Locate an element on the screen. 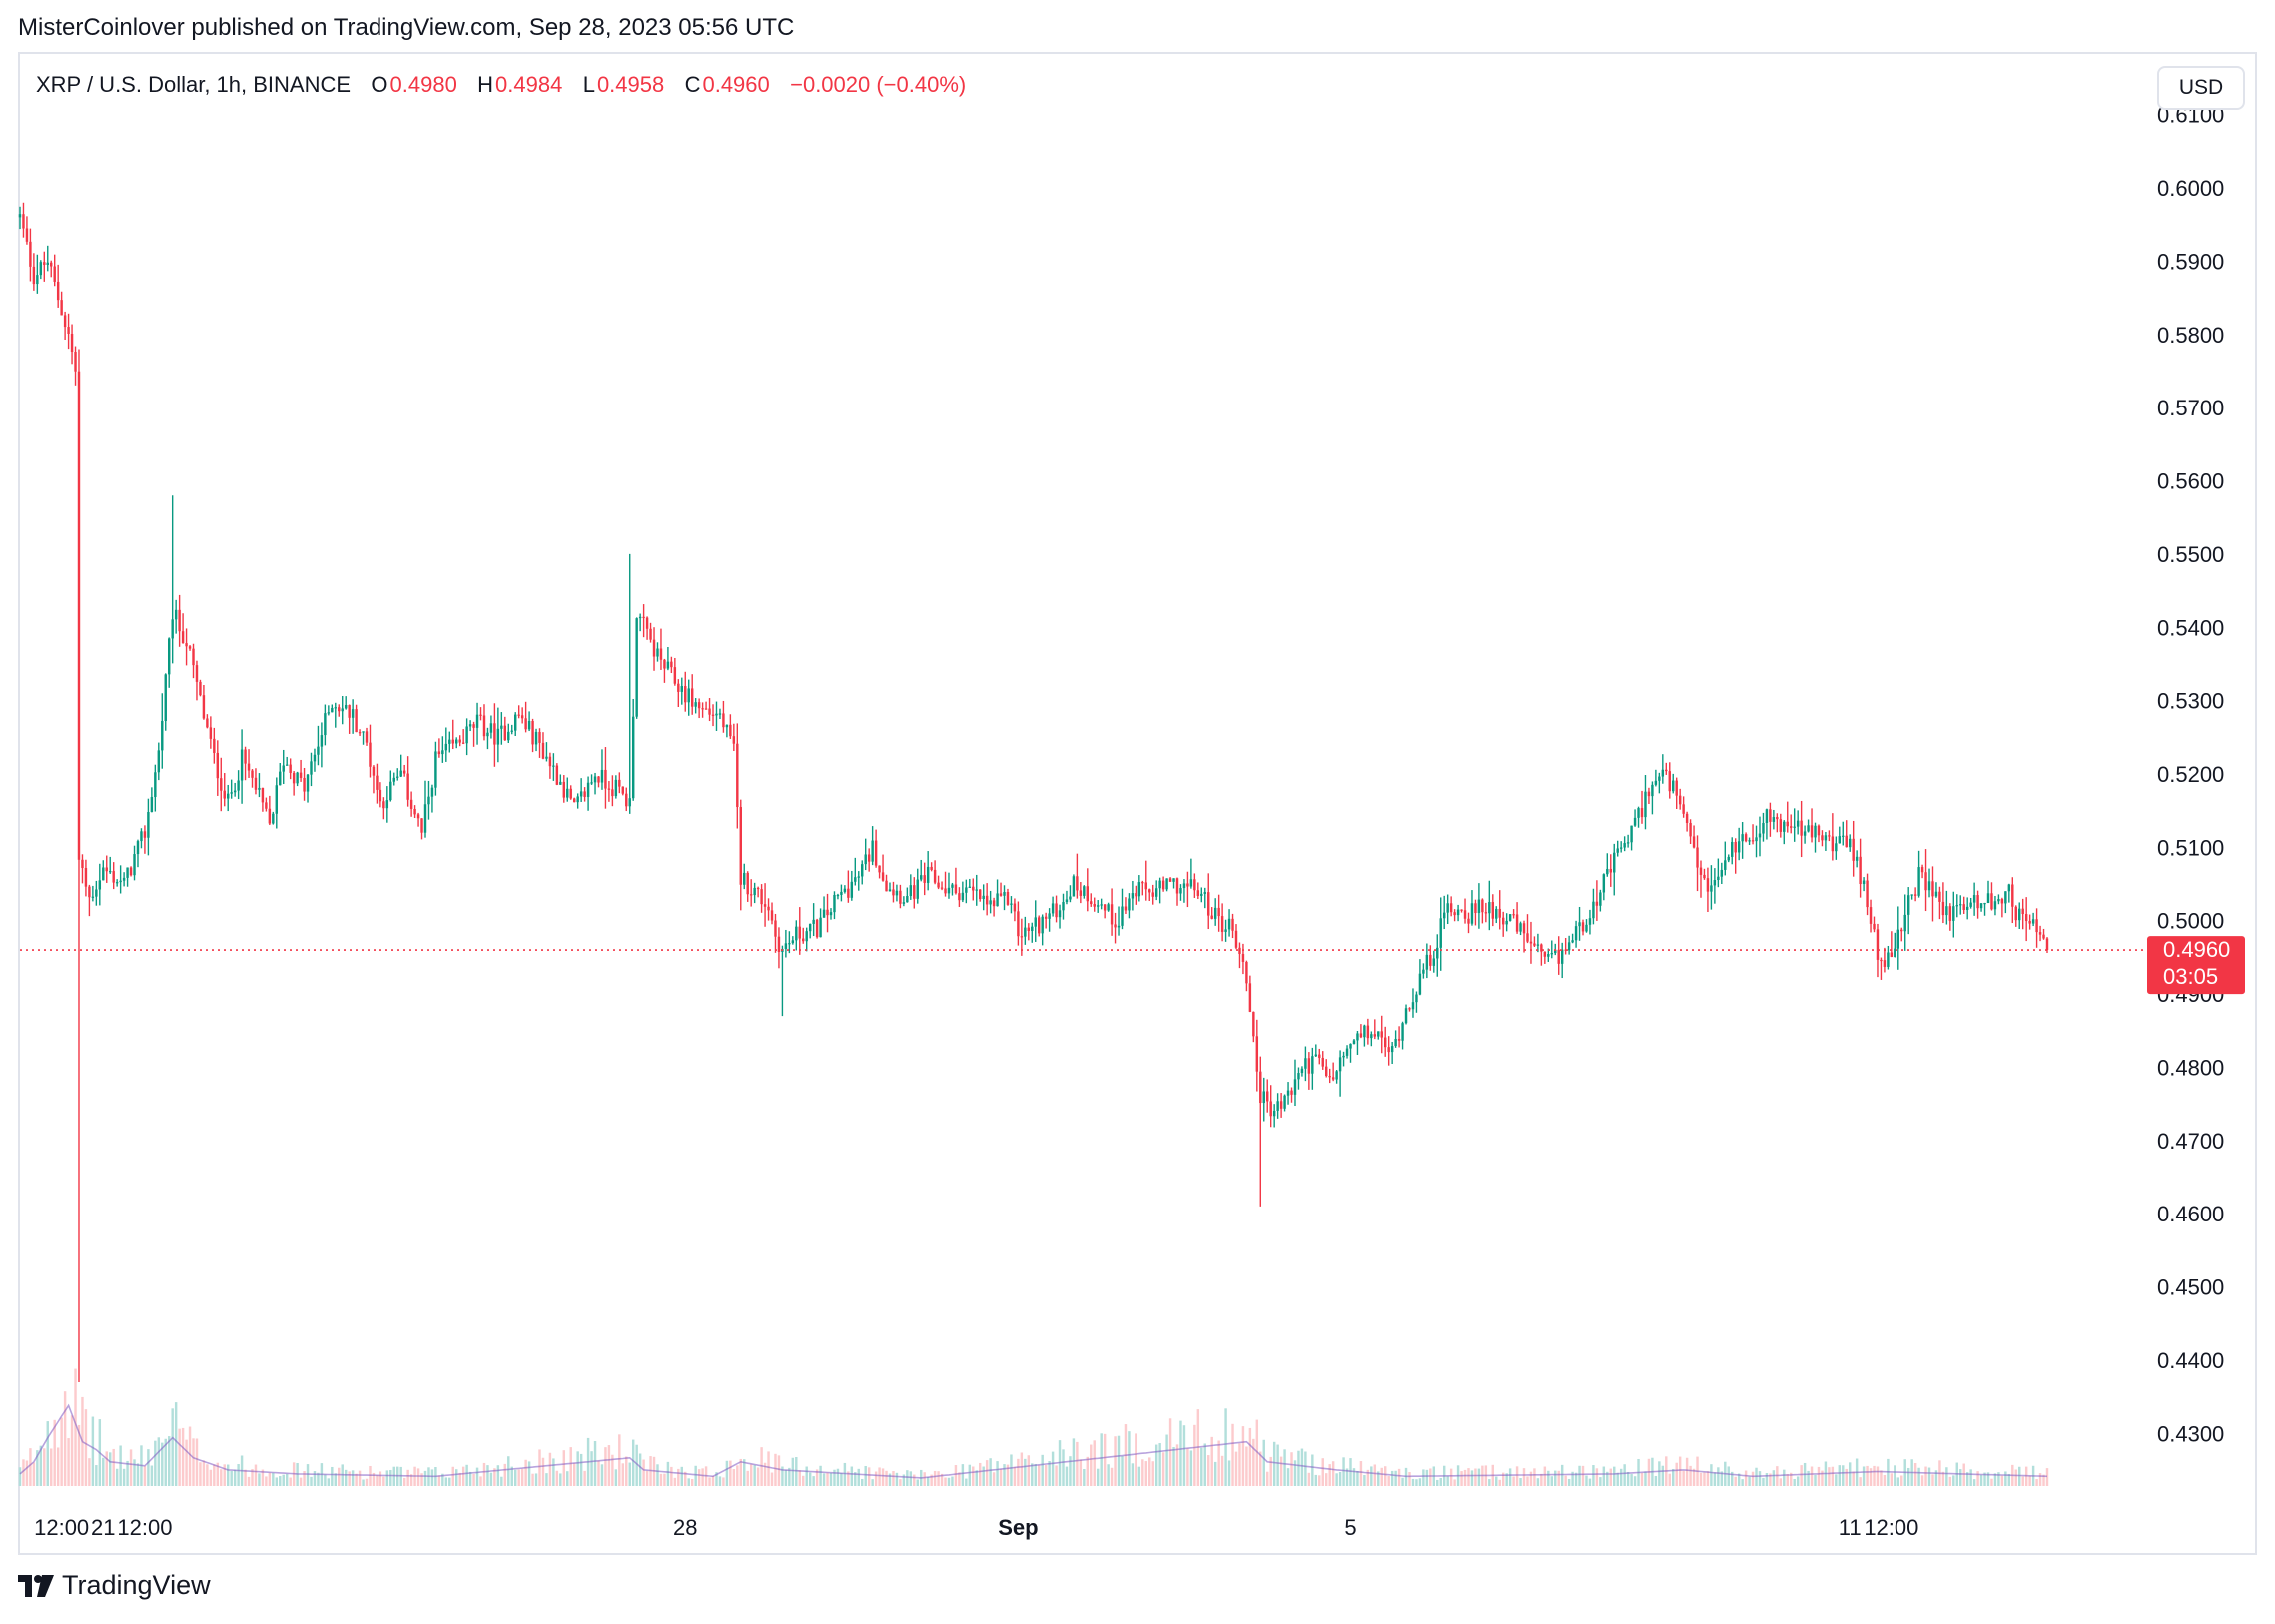  tradingview-logo: TradingView is located at coordinates (115, 1585).